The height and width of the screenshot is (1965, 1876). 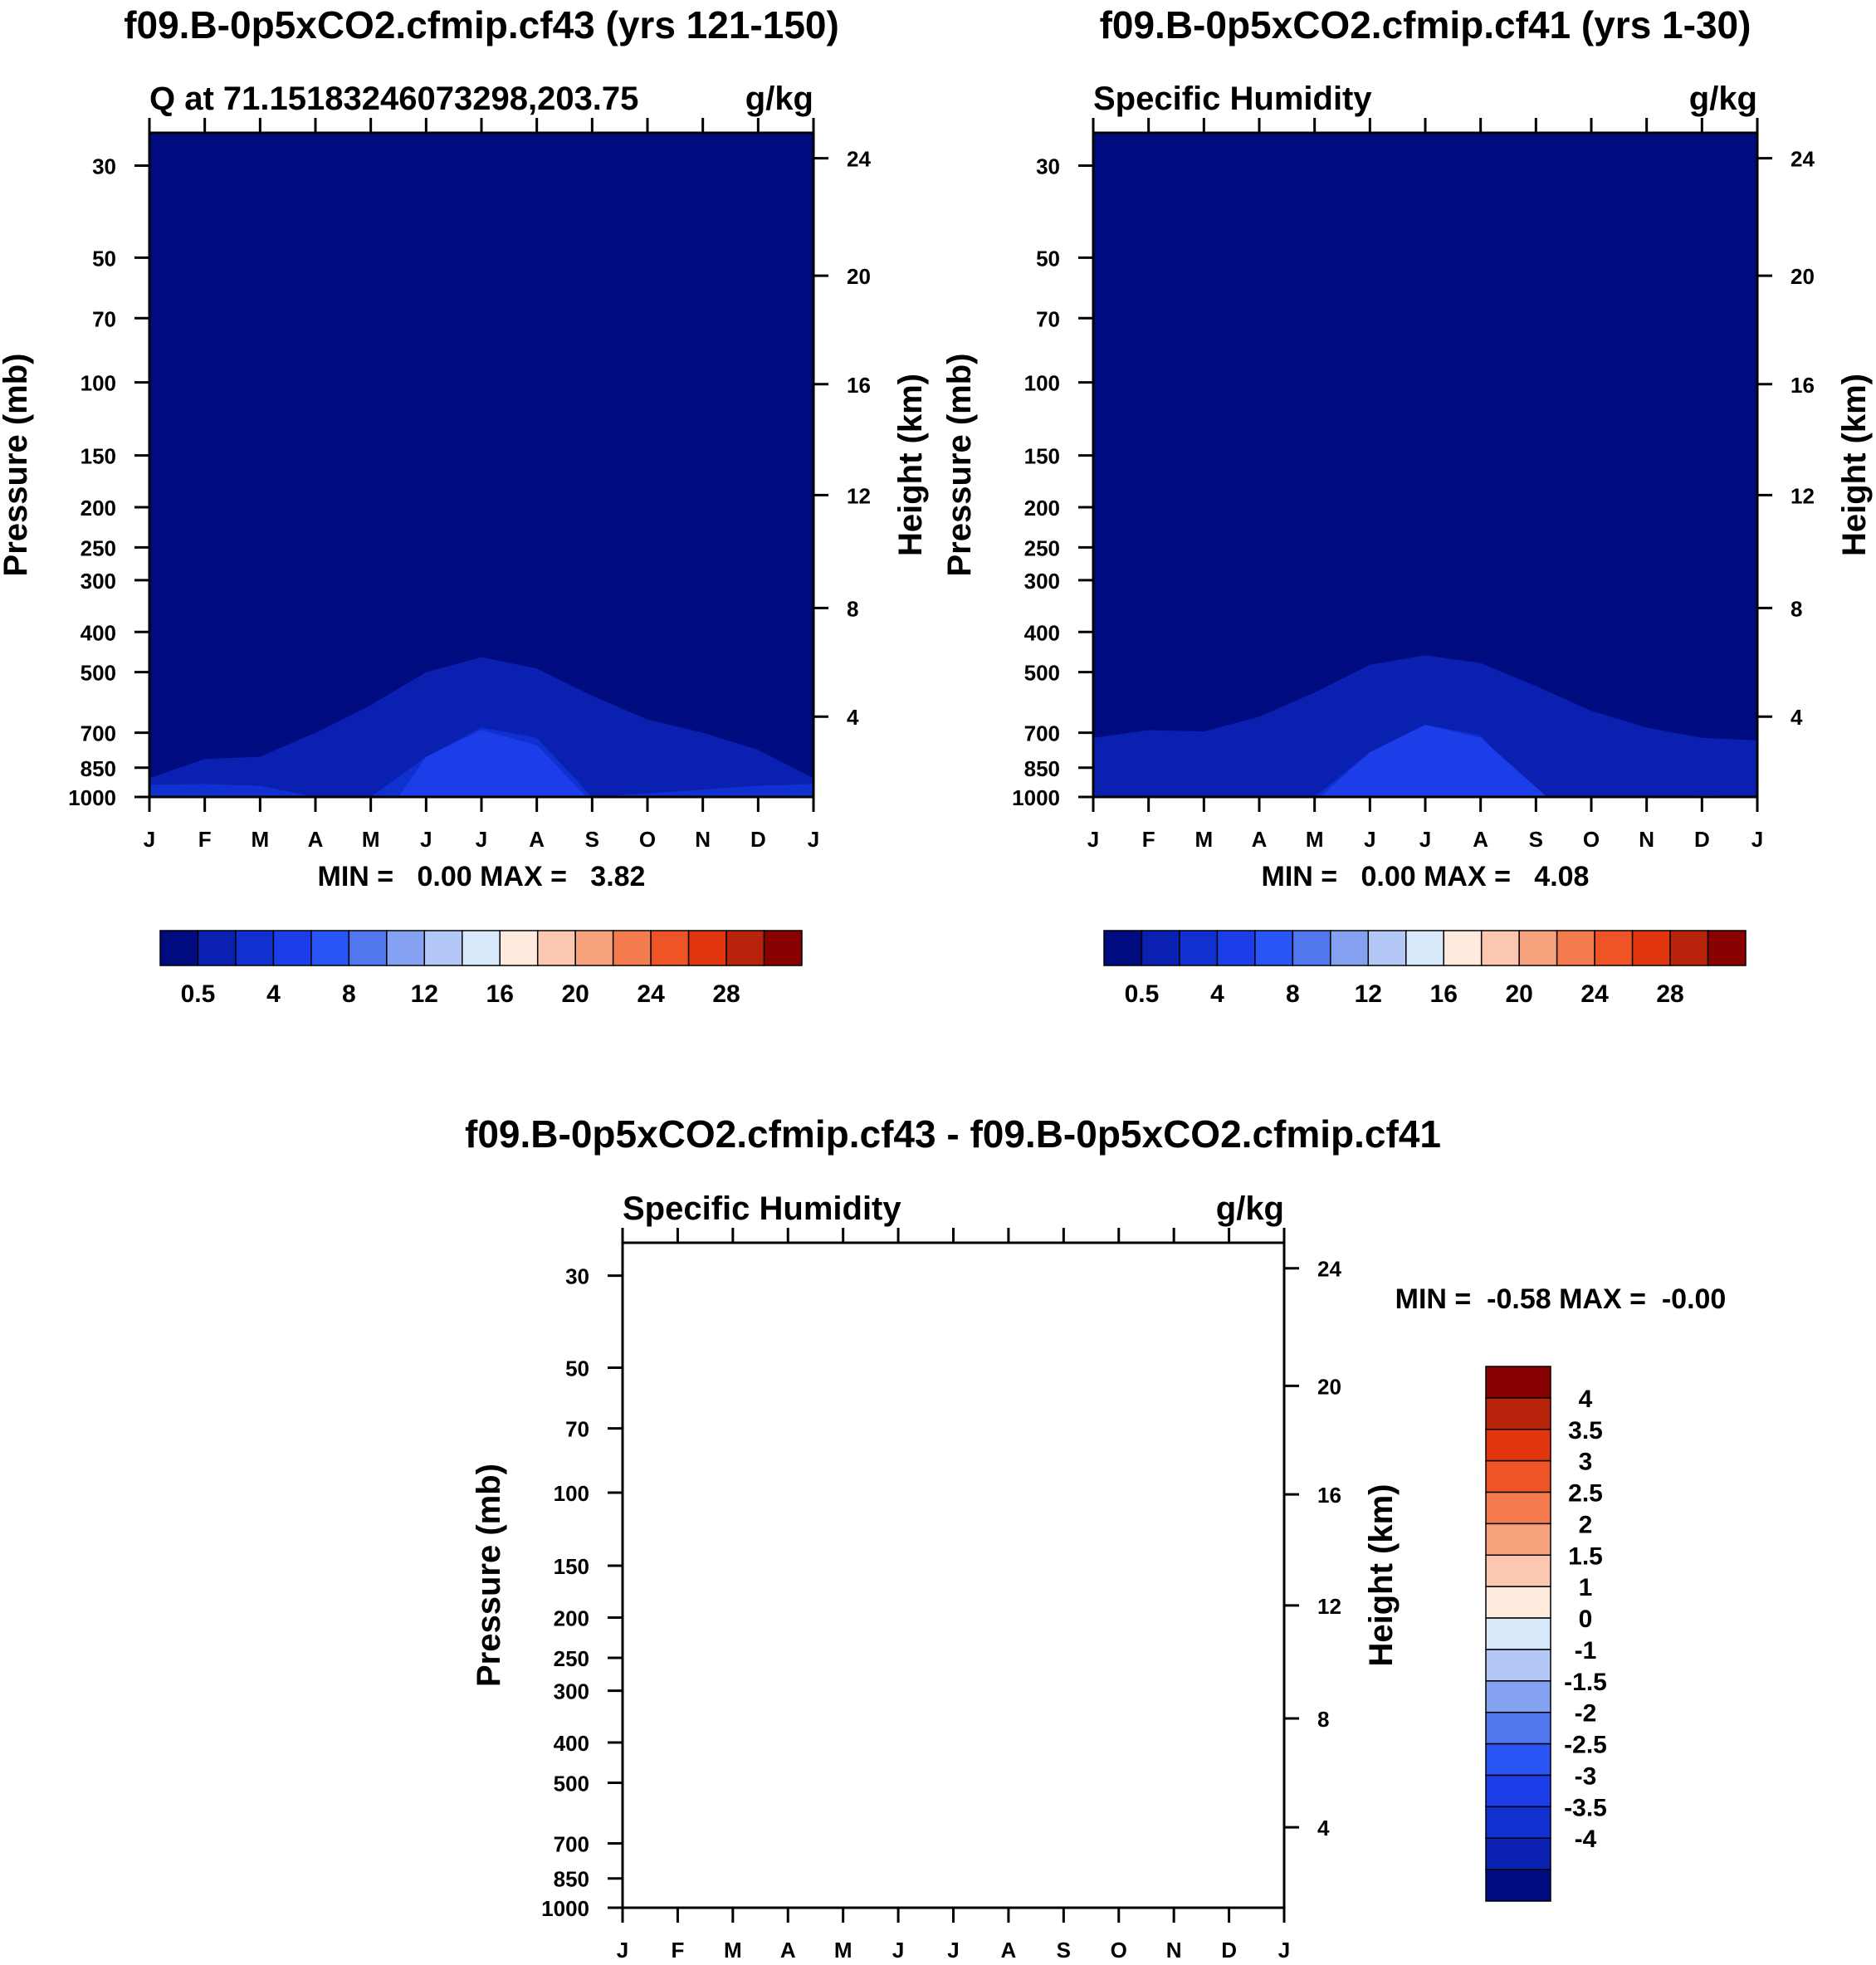 I want to click on min-max-readout: MIN = 0.00 MAX = 4.08, so click(x=1426, y=876).